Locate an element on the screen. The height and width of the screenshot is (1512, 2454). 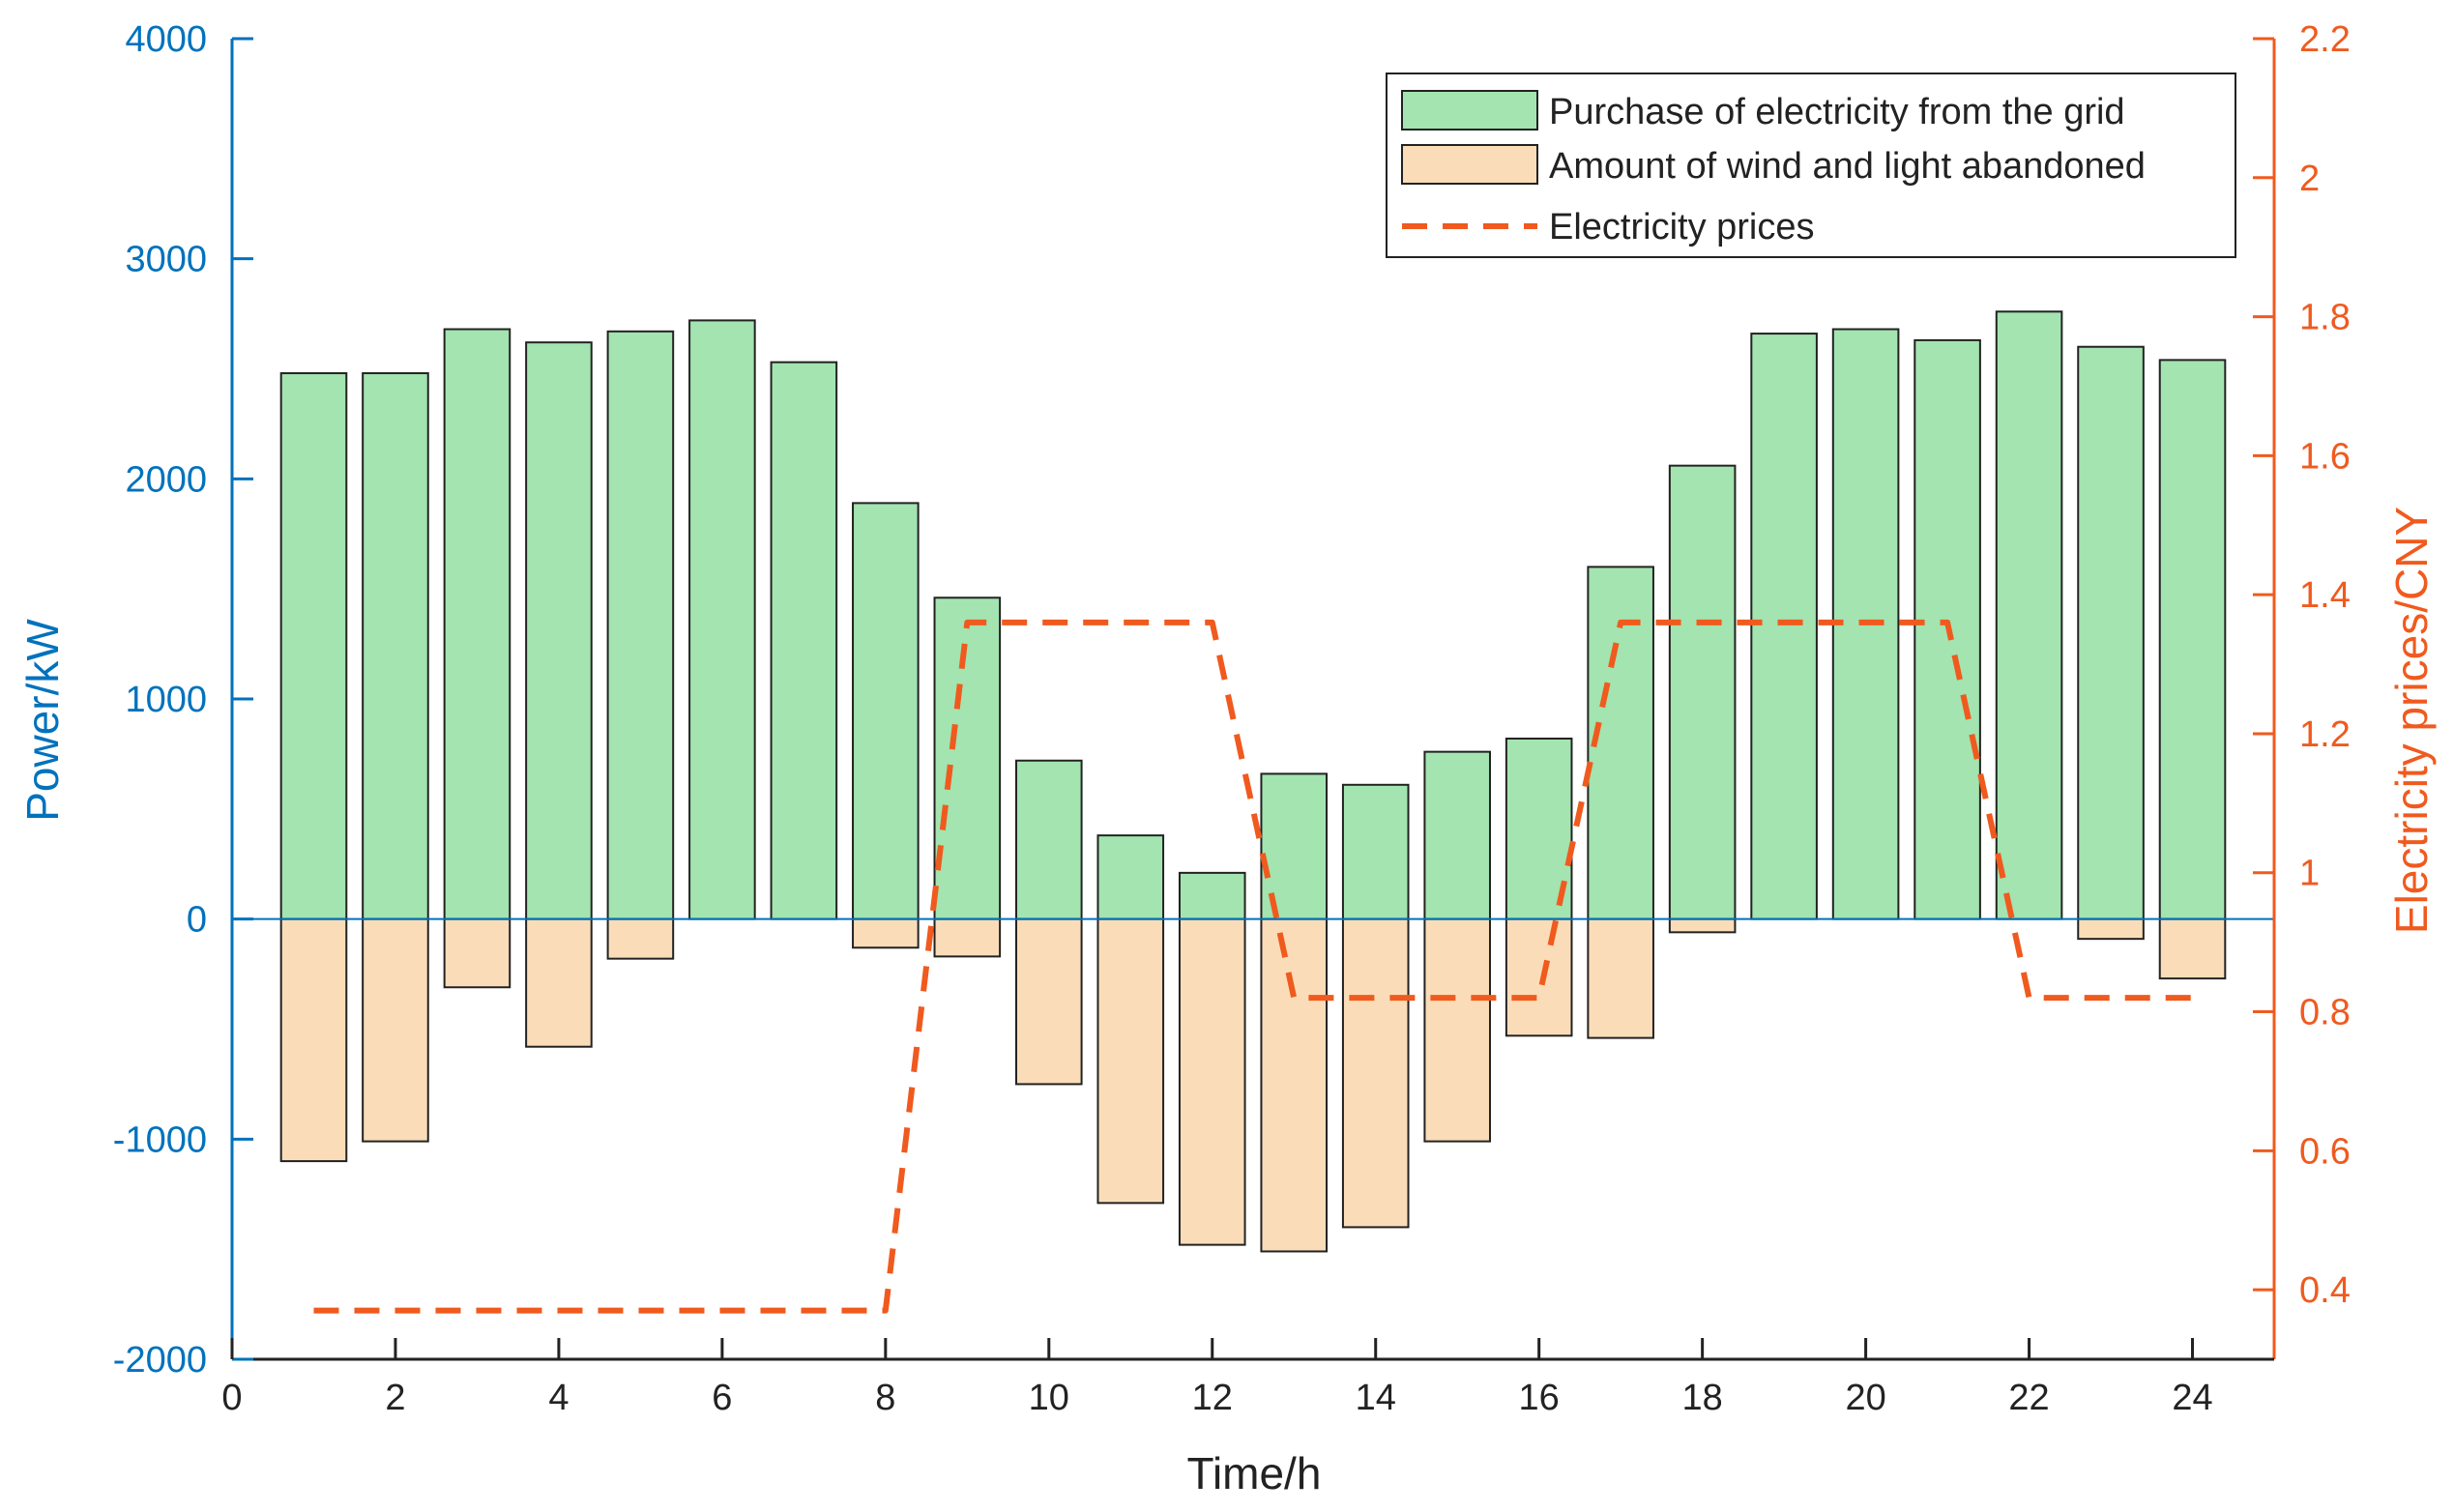
bar-grid-purchase-h3 is located at coordinates (477, 624).